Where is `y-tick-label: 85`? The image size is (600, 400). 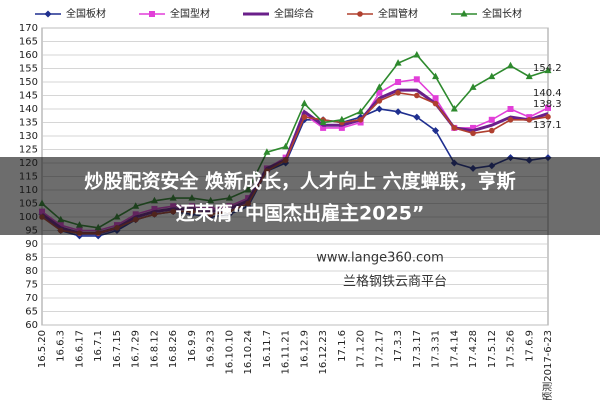 y-tick-label: 85 is located at coordinates (31, 258).